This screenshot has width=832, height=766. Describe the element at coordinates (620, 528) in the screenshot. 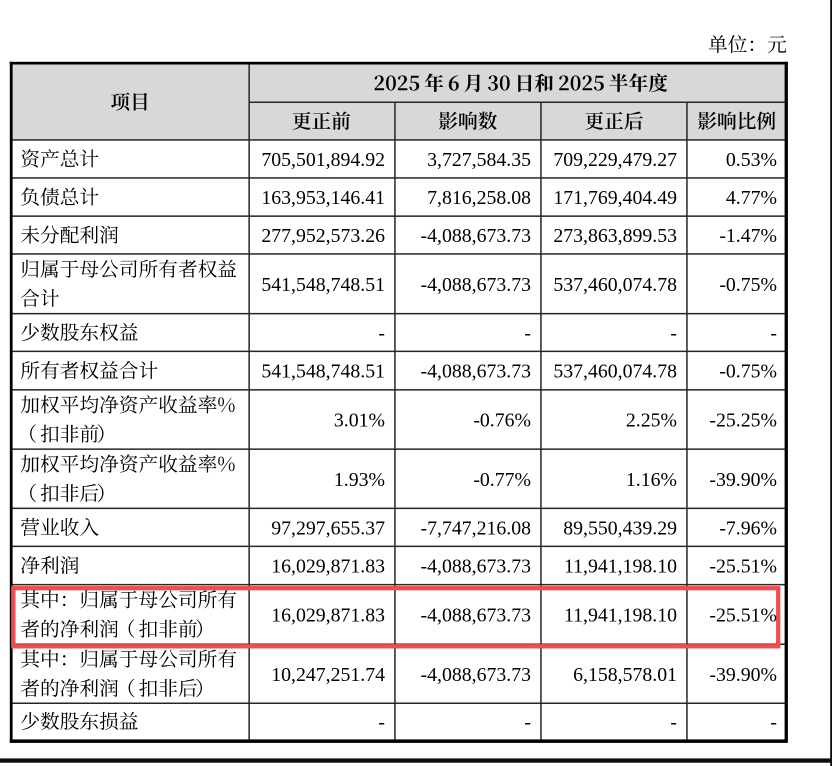

I see `svg-text: 89,550,439.29` at that location.